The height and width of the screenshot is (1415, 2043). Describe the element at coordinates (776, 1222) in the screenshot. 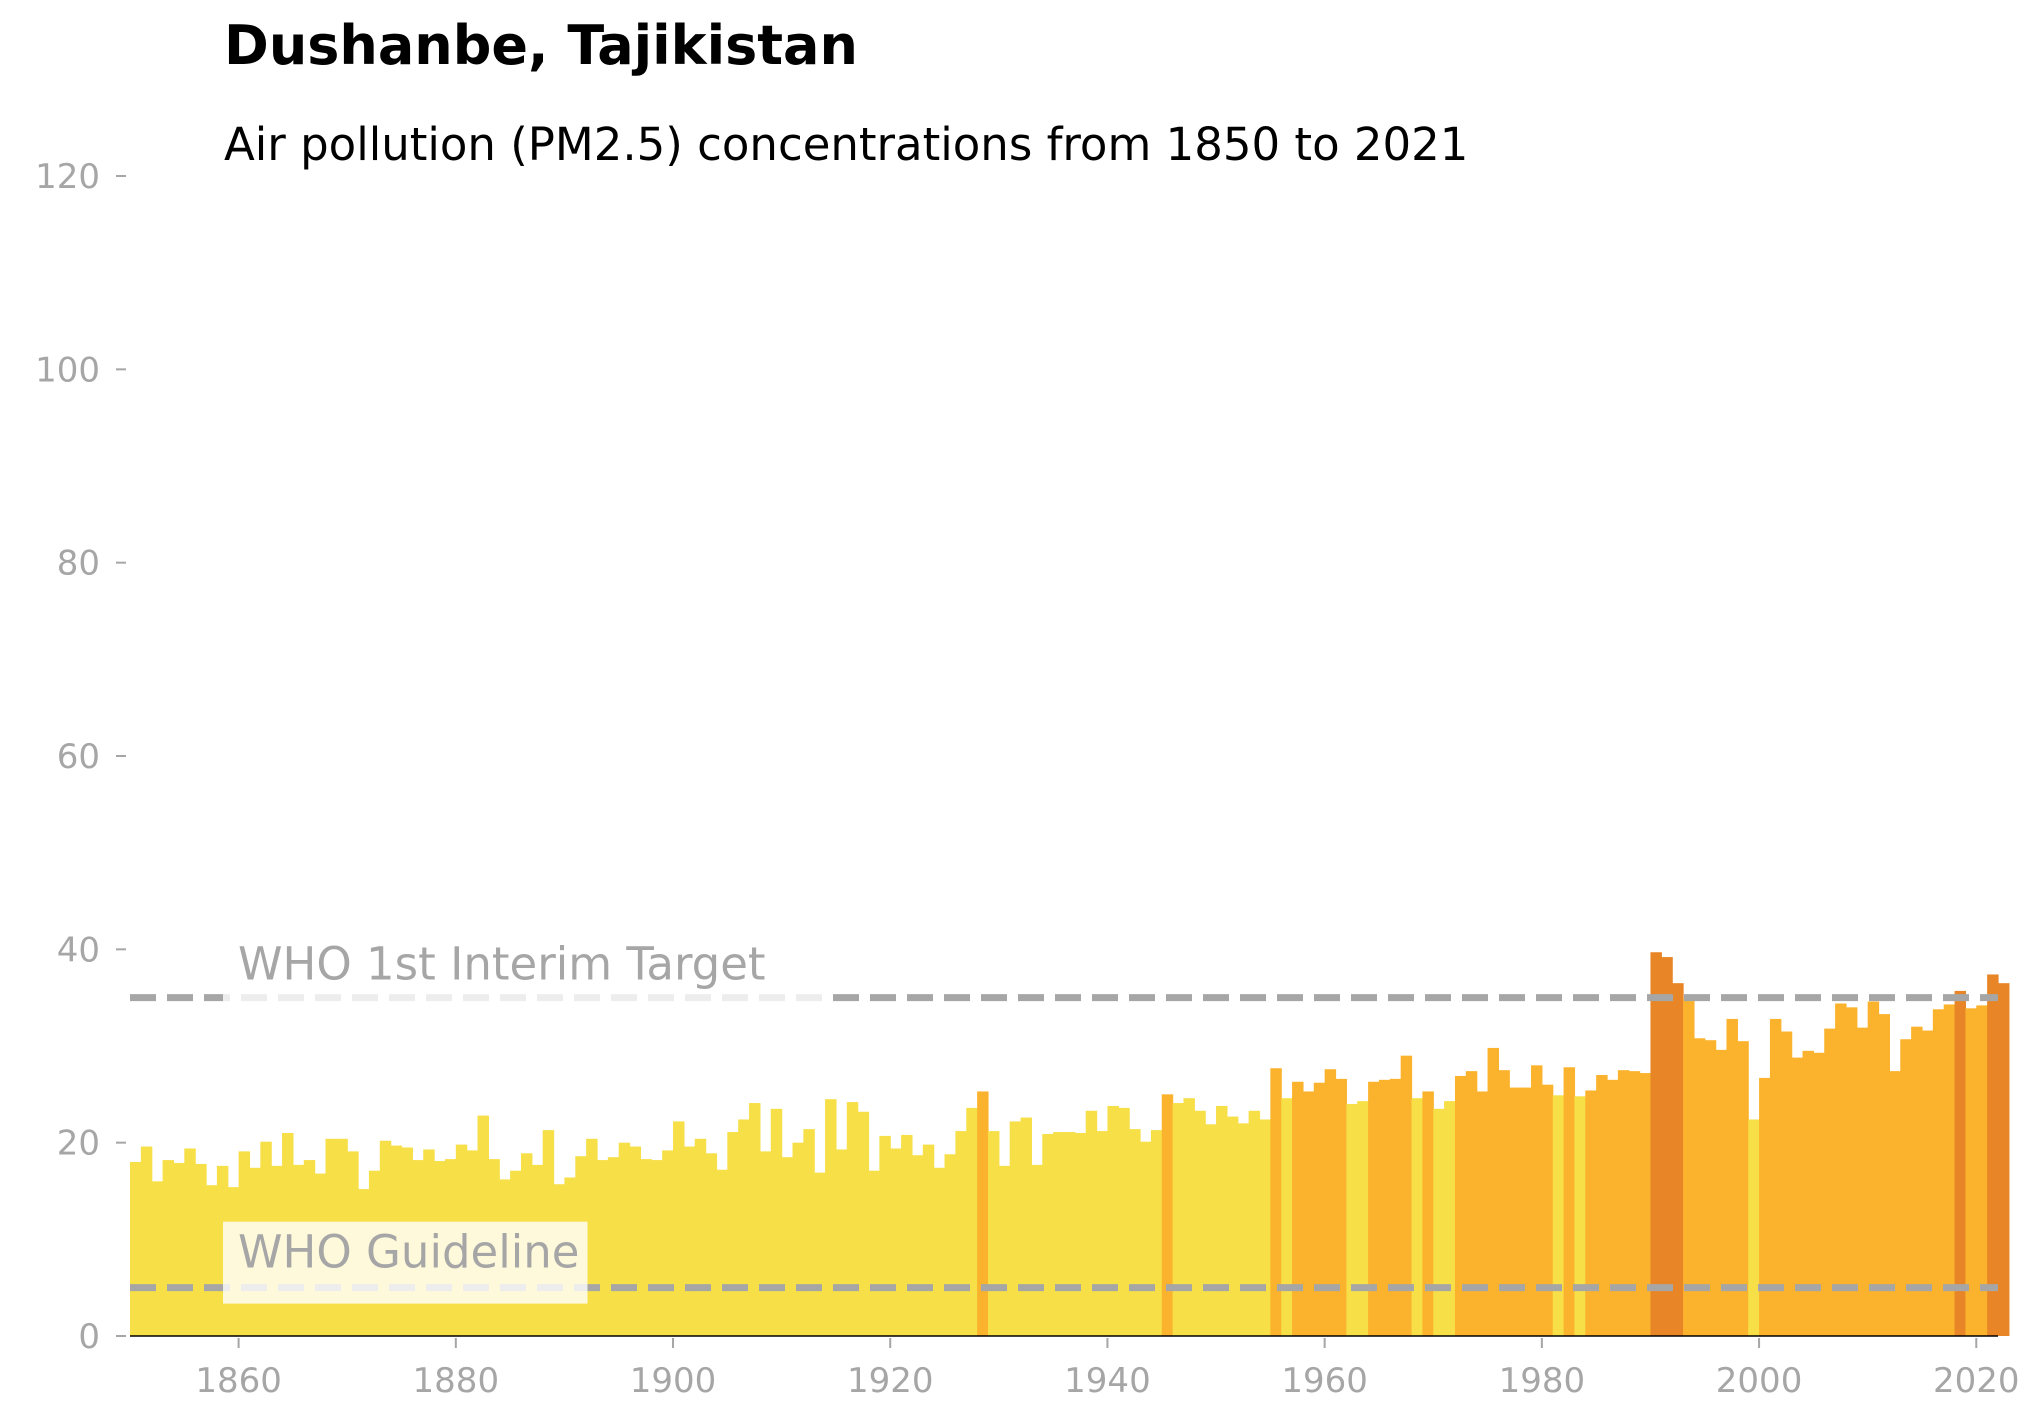

I see `bar-1909` at that location.